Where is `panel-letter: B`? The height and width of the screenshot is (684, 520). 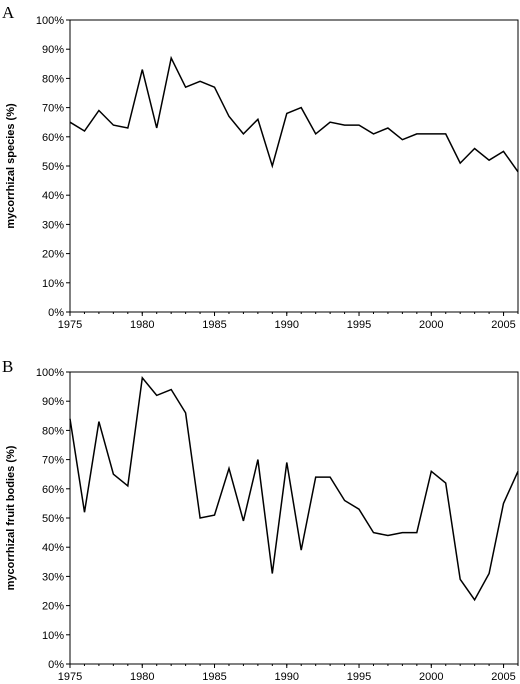
panel-letter: B is located at coordinates (7, 366).